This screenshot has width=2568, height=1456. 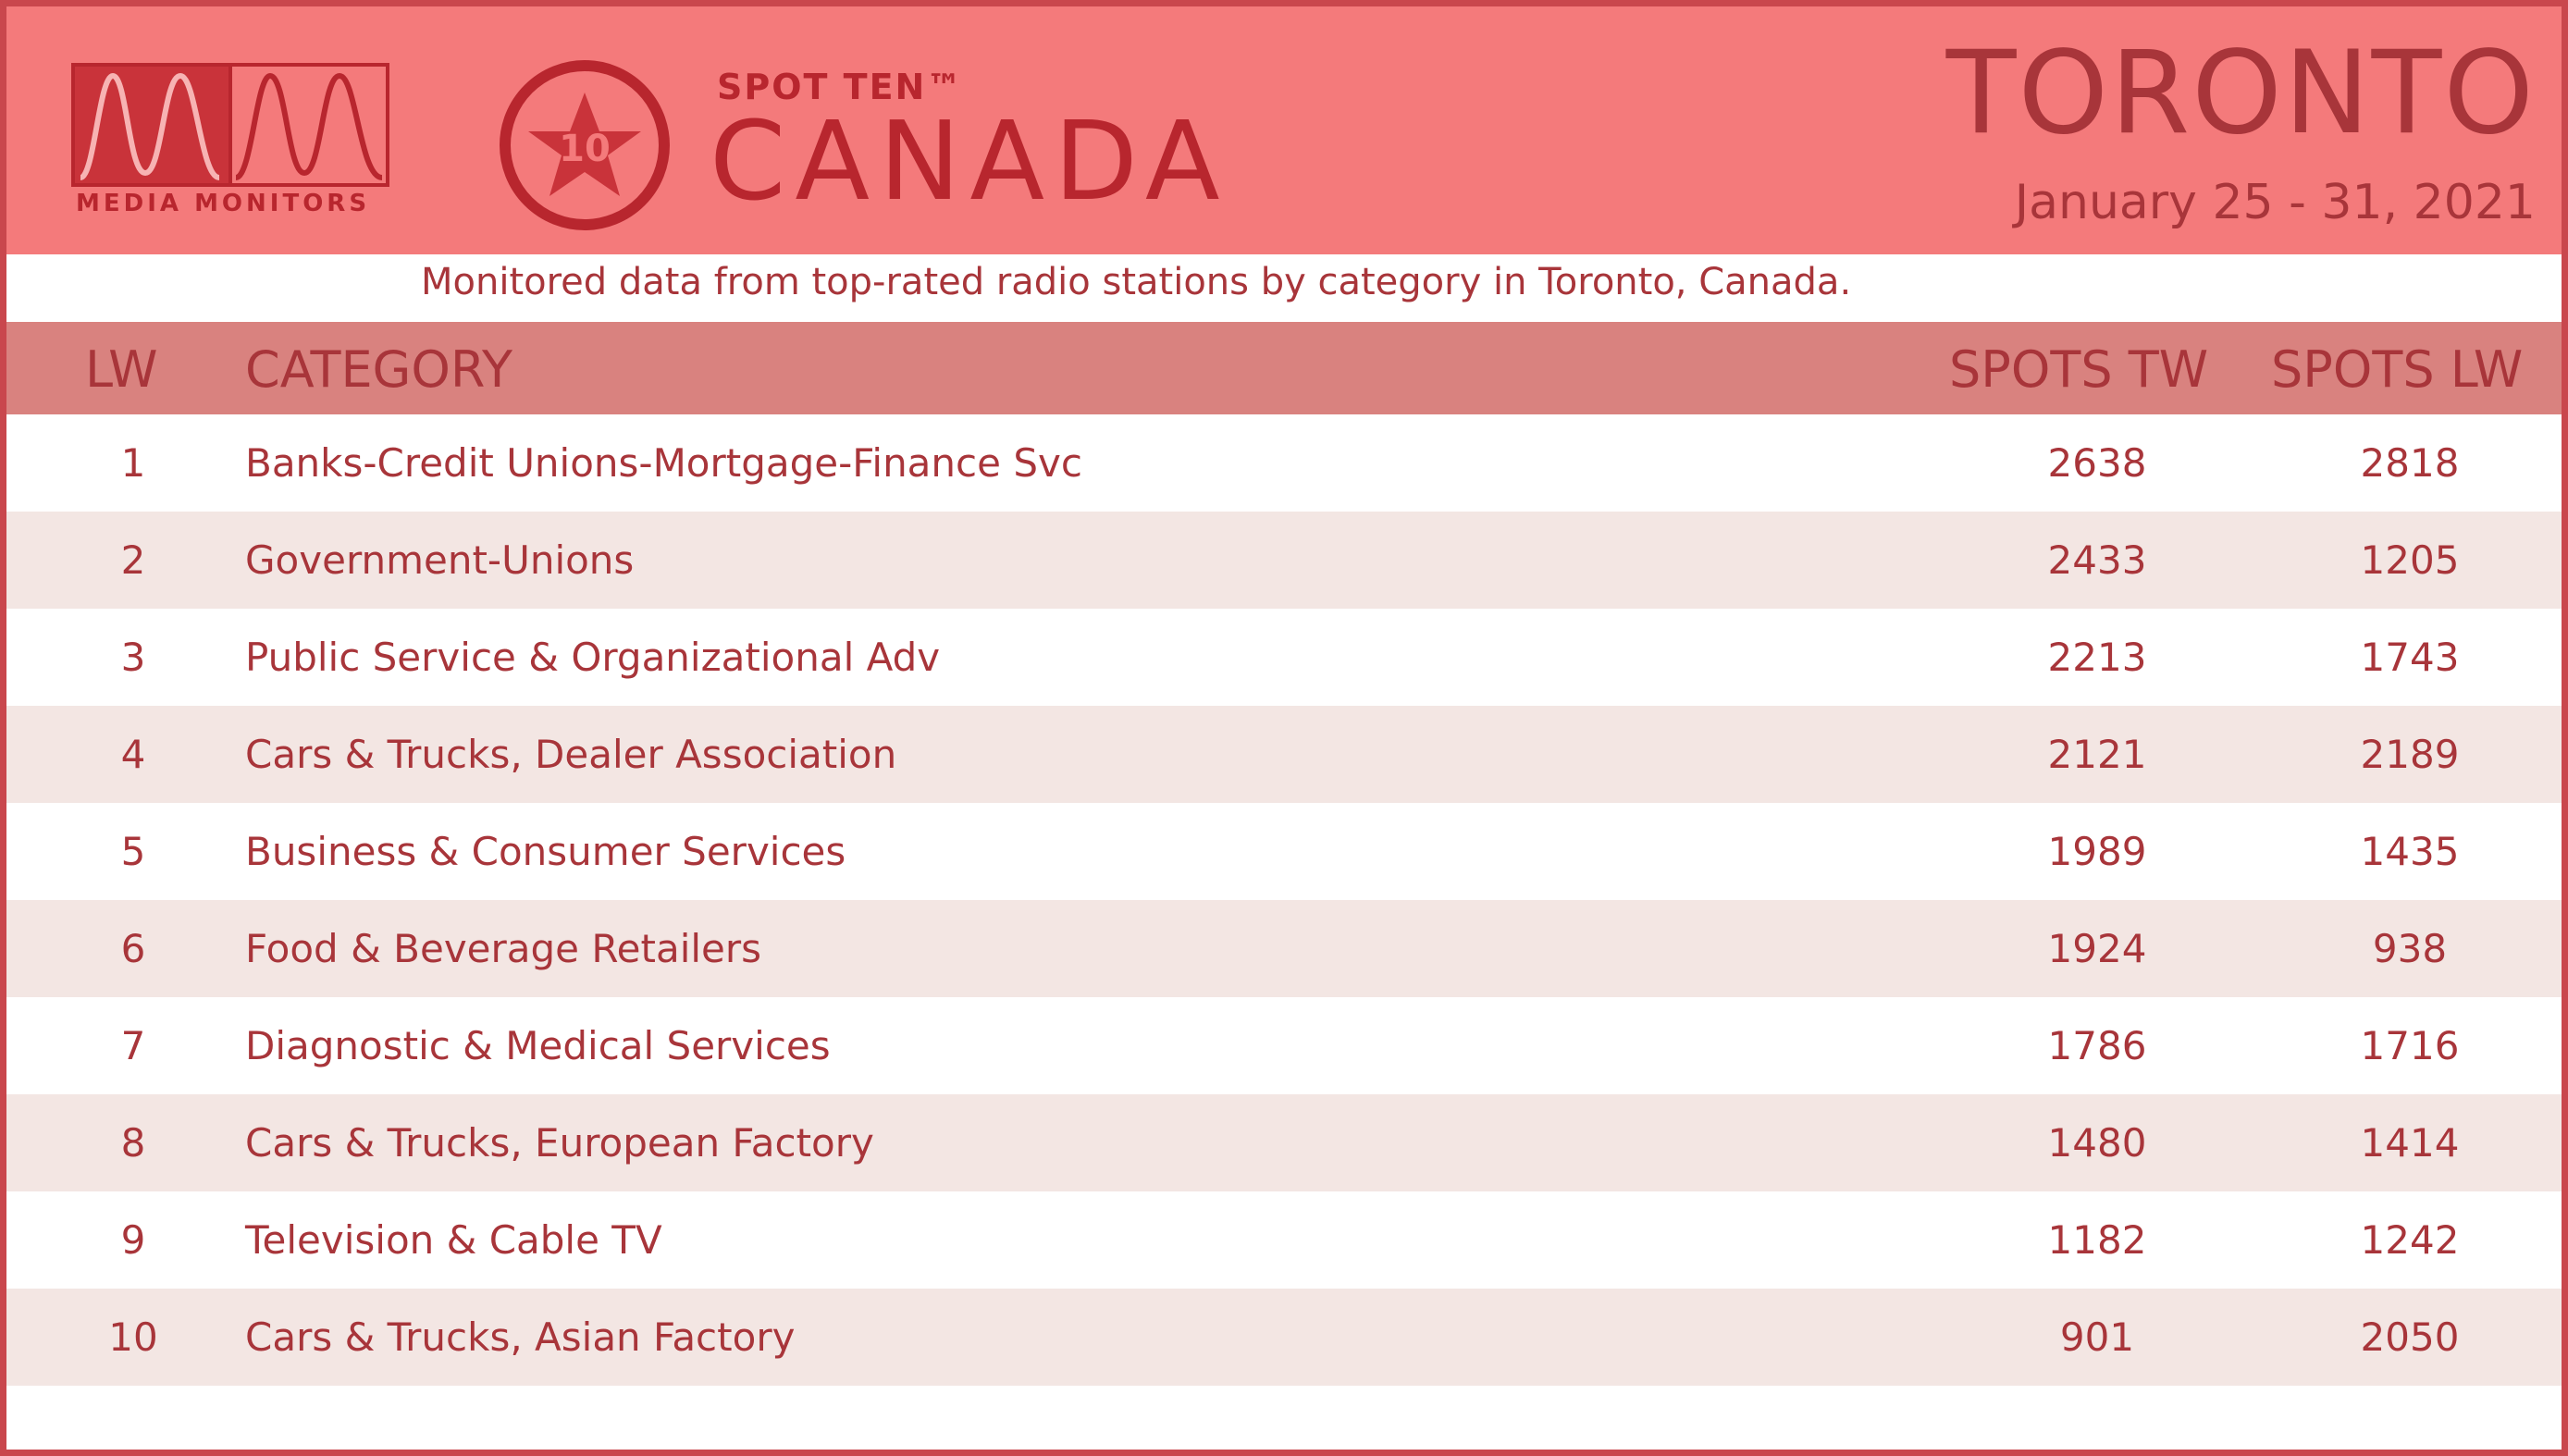 What do you see at coordinates (2410, 1143) in the screenshot?
I see `spots-lw-cell: 1414` at bounding box center [2410, 1143].